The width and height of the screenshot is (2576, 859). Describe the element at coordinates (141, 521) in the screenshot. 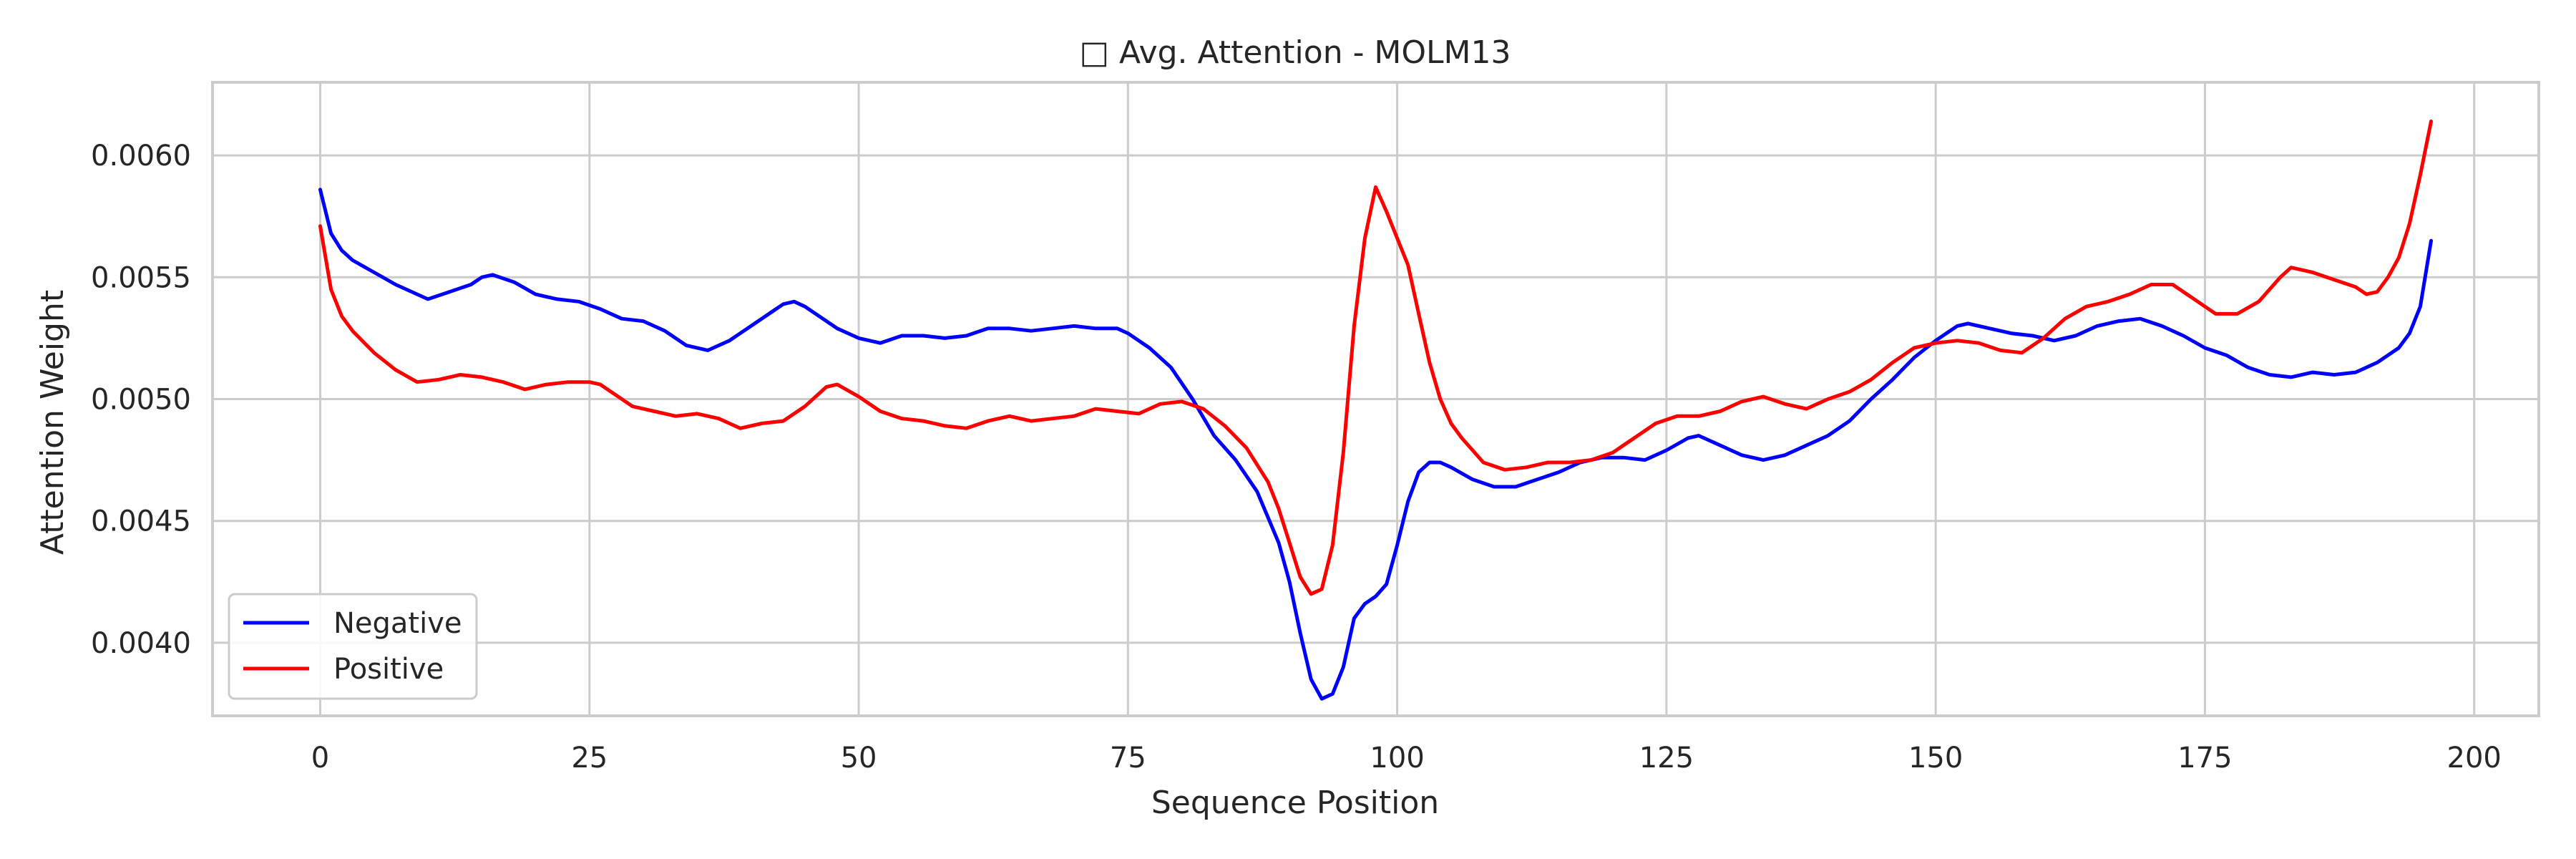

I see `y-tick-label: 0.0045` at that location.